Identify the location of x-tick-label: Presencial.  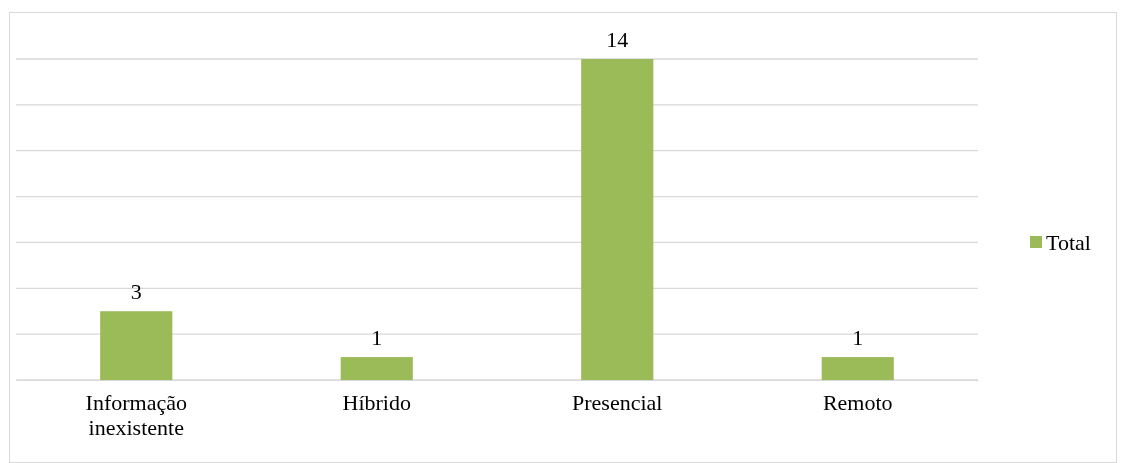
(617, 402).